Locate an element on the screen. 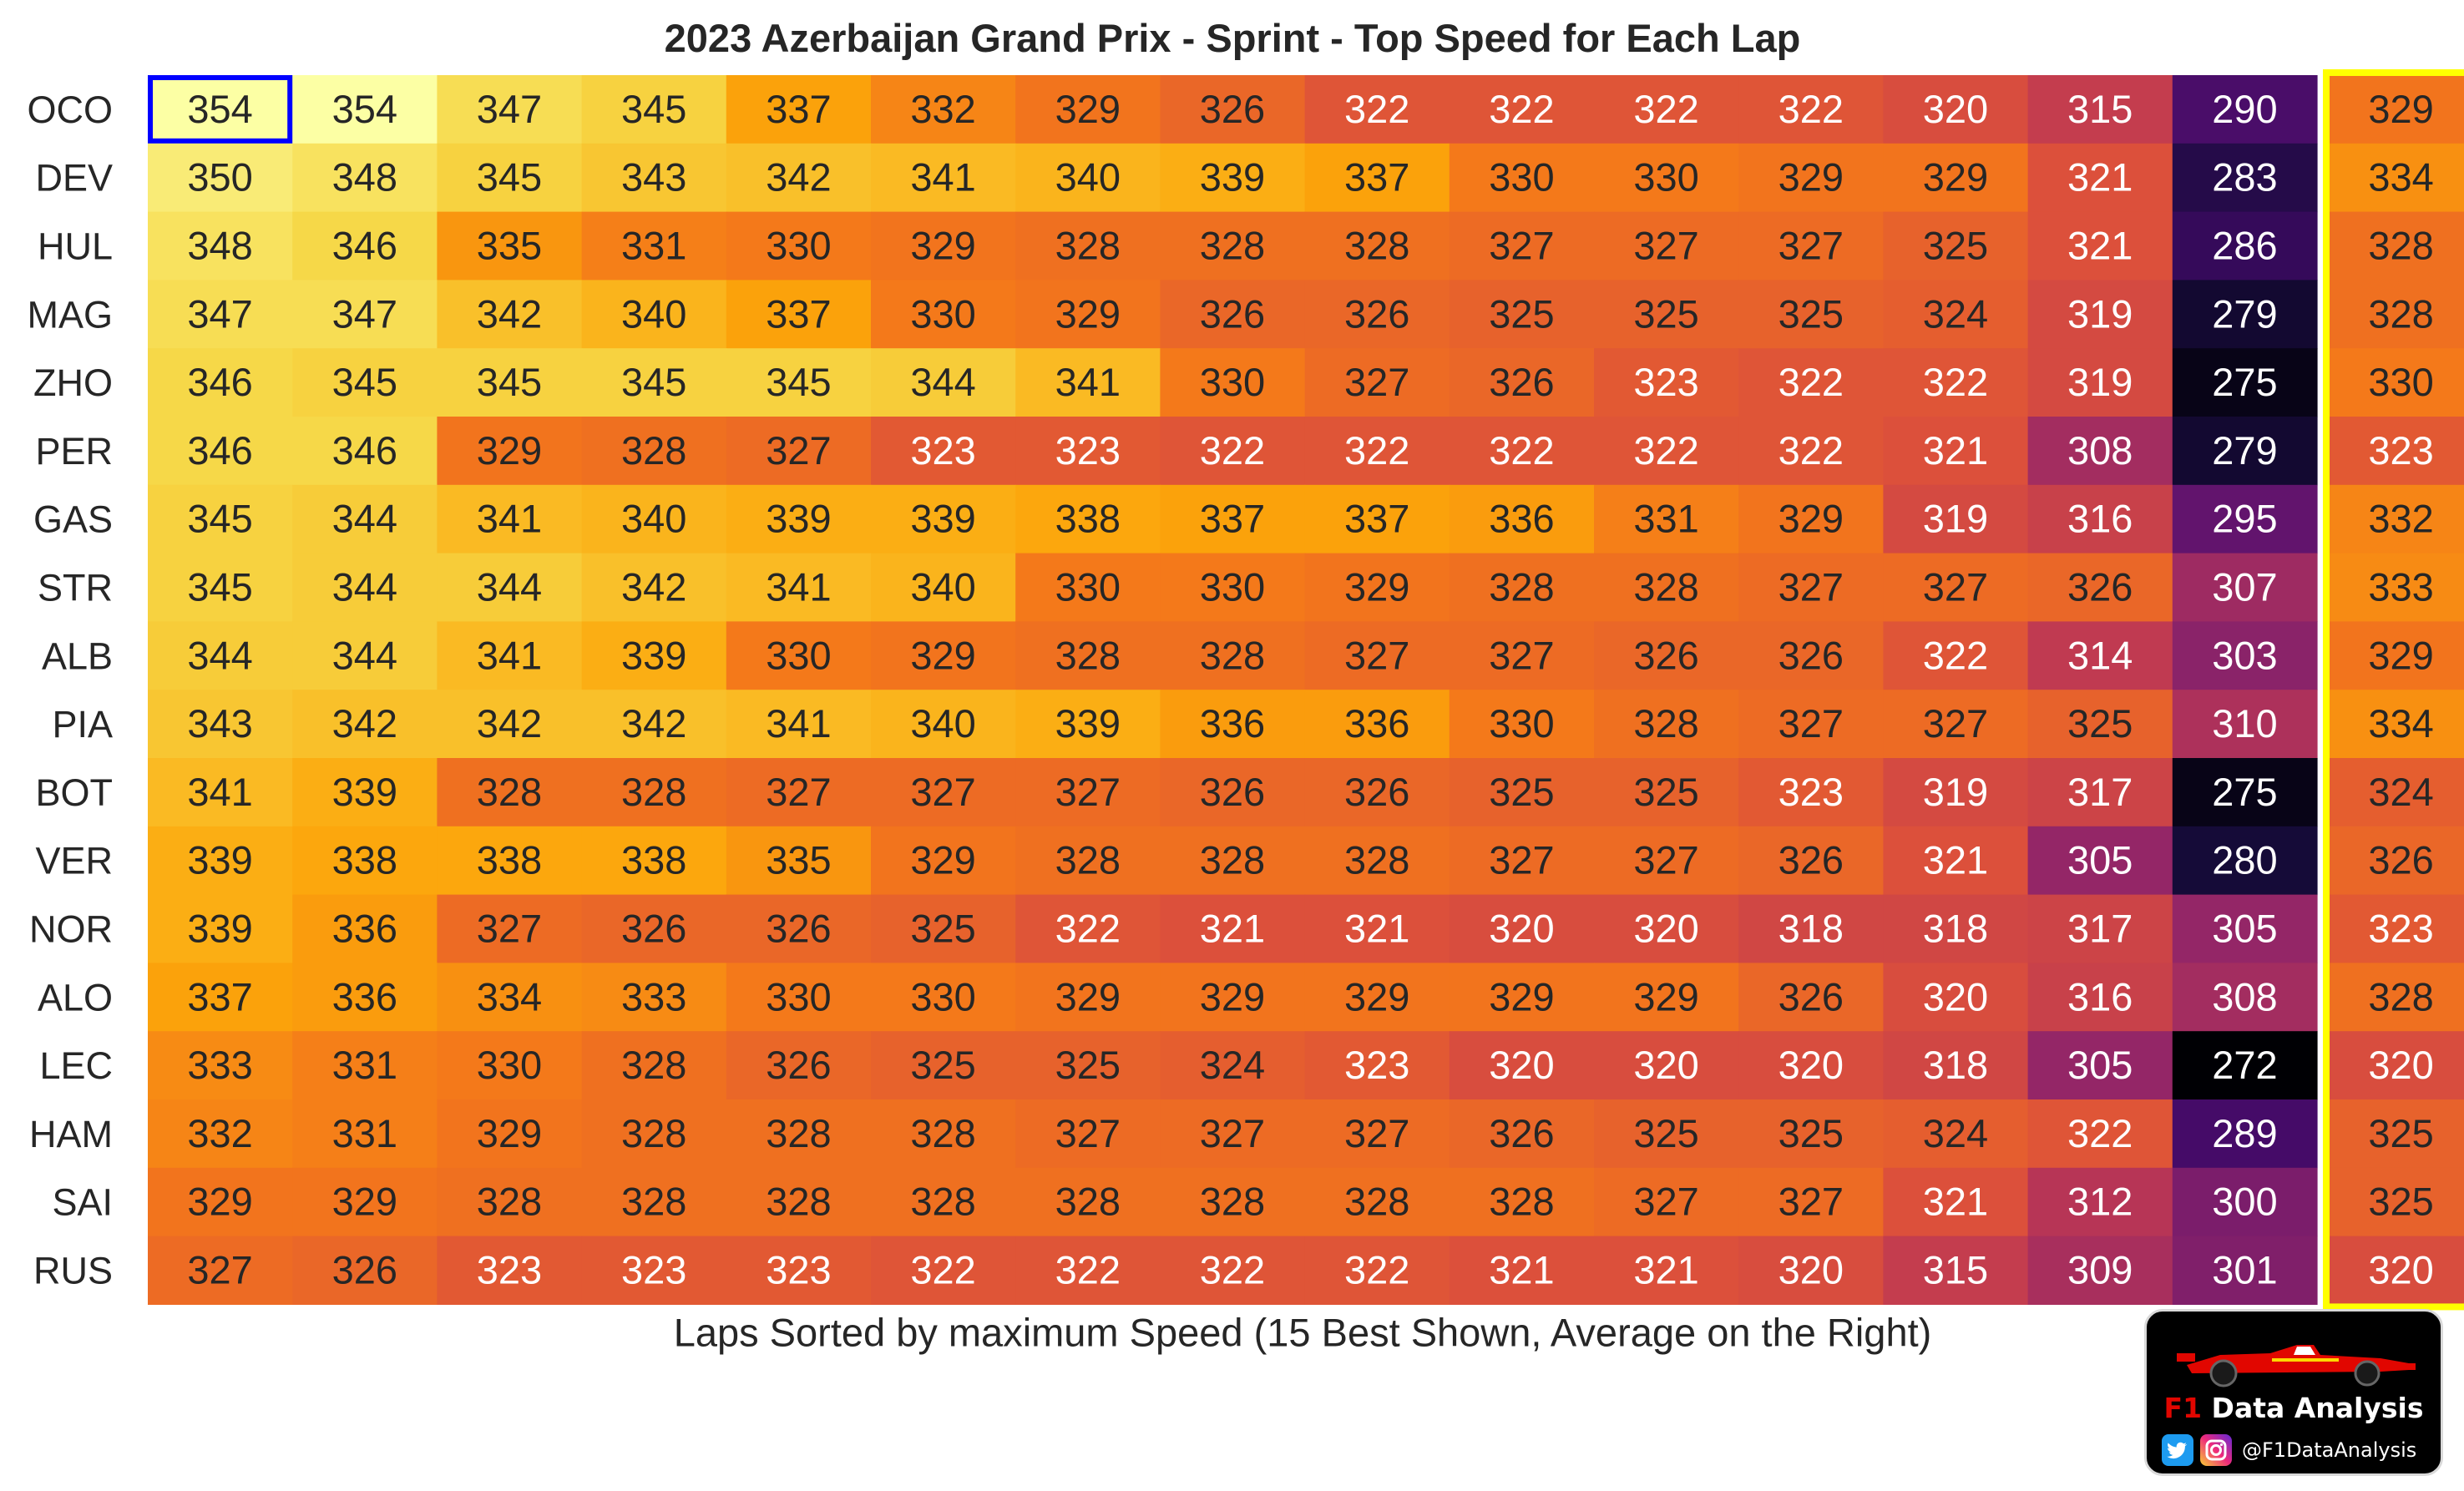 This screenshot has width=2464, height=1491. cell-label: 301 is located at coordinates (2244, 1270).